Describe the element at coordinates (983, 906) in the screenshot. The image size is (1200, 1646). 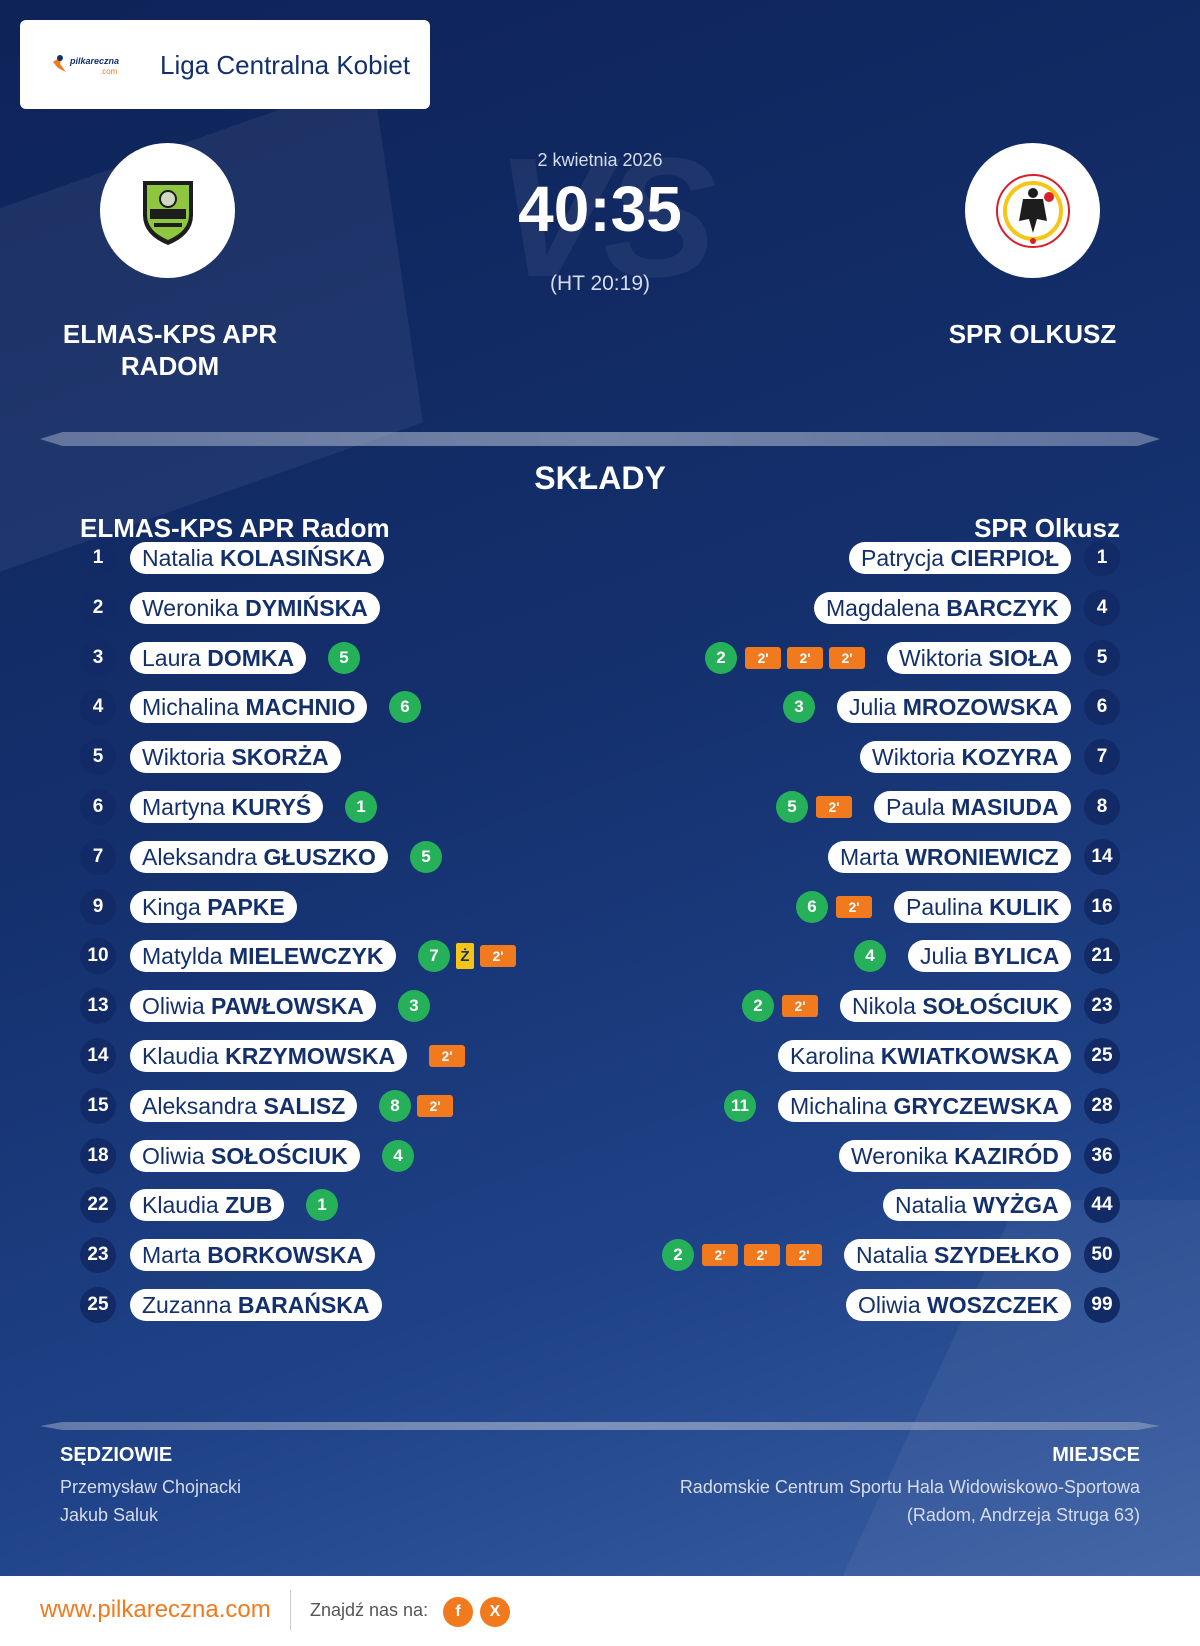
I see `player-name: Paulina KULIK` at that location.